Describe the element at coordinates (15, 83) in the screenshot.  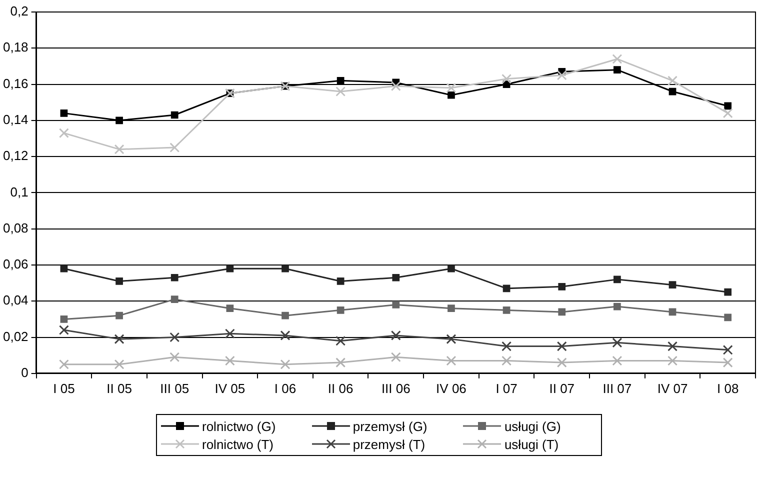
I see `y-tick-label: 0,16` at that location.